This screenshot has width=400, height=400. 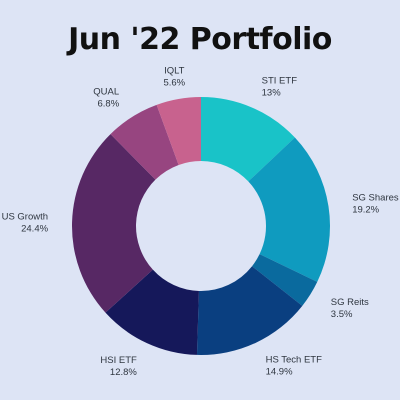 I want to click on label-name-hs-tech-etf: HS Tech ETF, so click(x=294, y=360).